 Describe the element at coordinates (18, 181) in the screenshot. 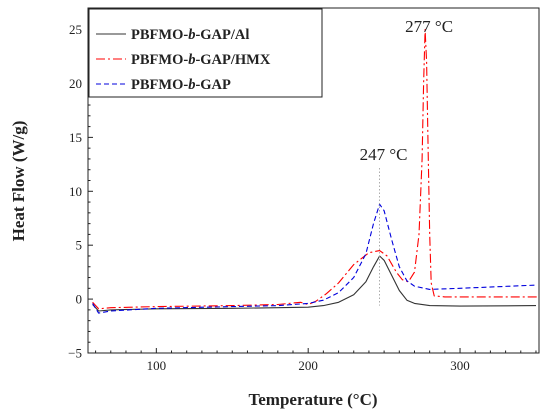

I see `y-axis-title: Heat Flow (W/g)` at that location.